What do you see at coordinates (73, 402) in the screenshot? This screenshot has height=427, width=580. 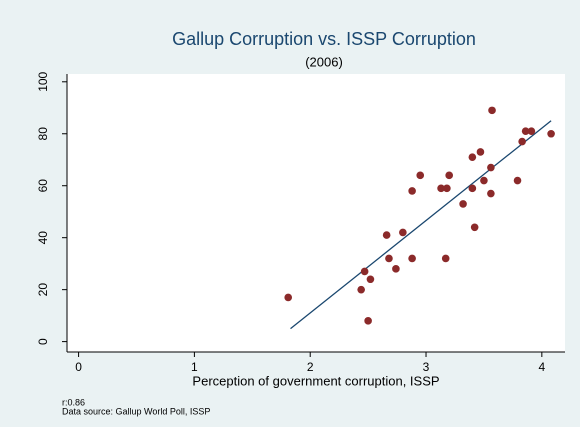 I see `note: r:0.86` at bounding box center [73, 402].